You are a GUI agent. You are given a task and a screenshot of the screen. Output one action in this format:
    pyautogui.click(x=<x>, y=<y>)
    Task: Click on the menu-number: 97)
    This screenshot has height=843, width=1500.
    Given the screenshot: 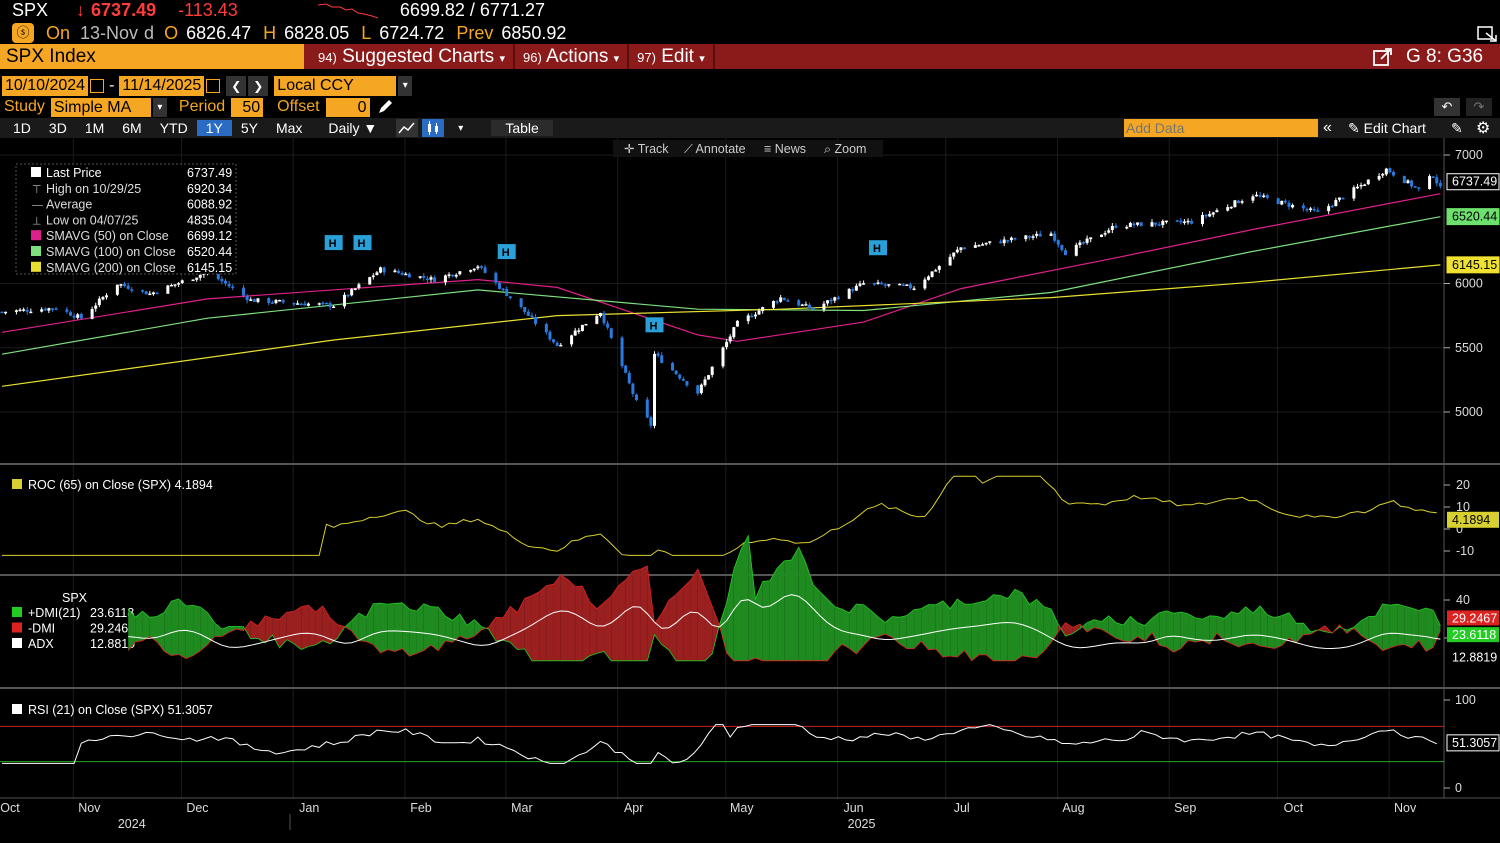 What is the action you would take?
    pyautogui.click(x=646, y=57)
    